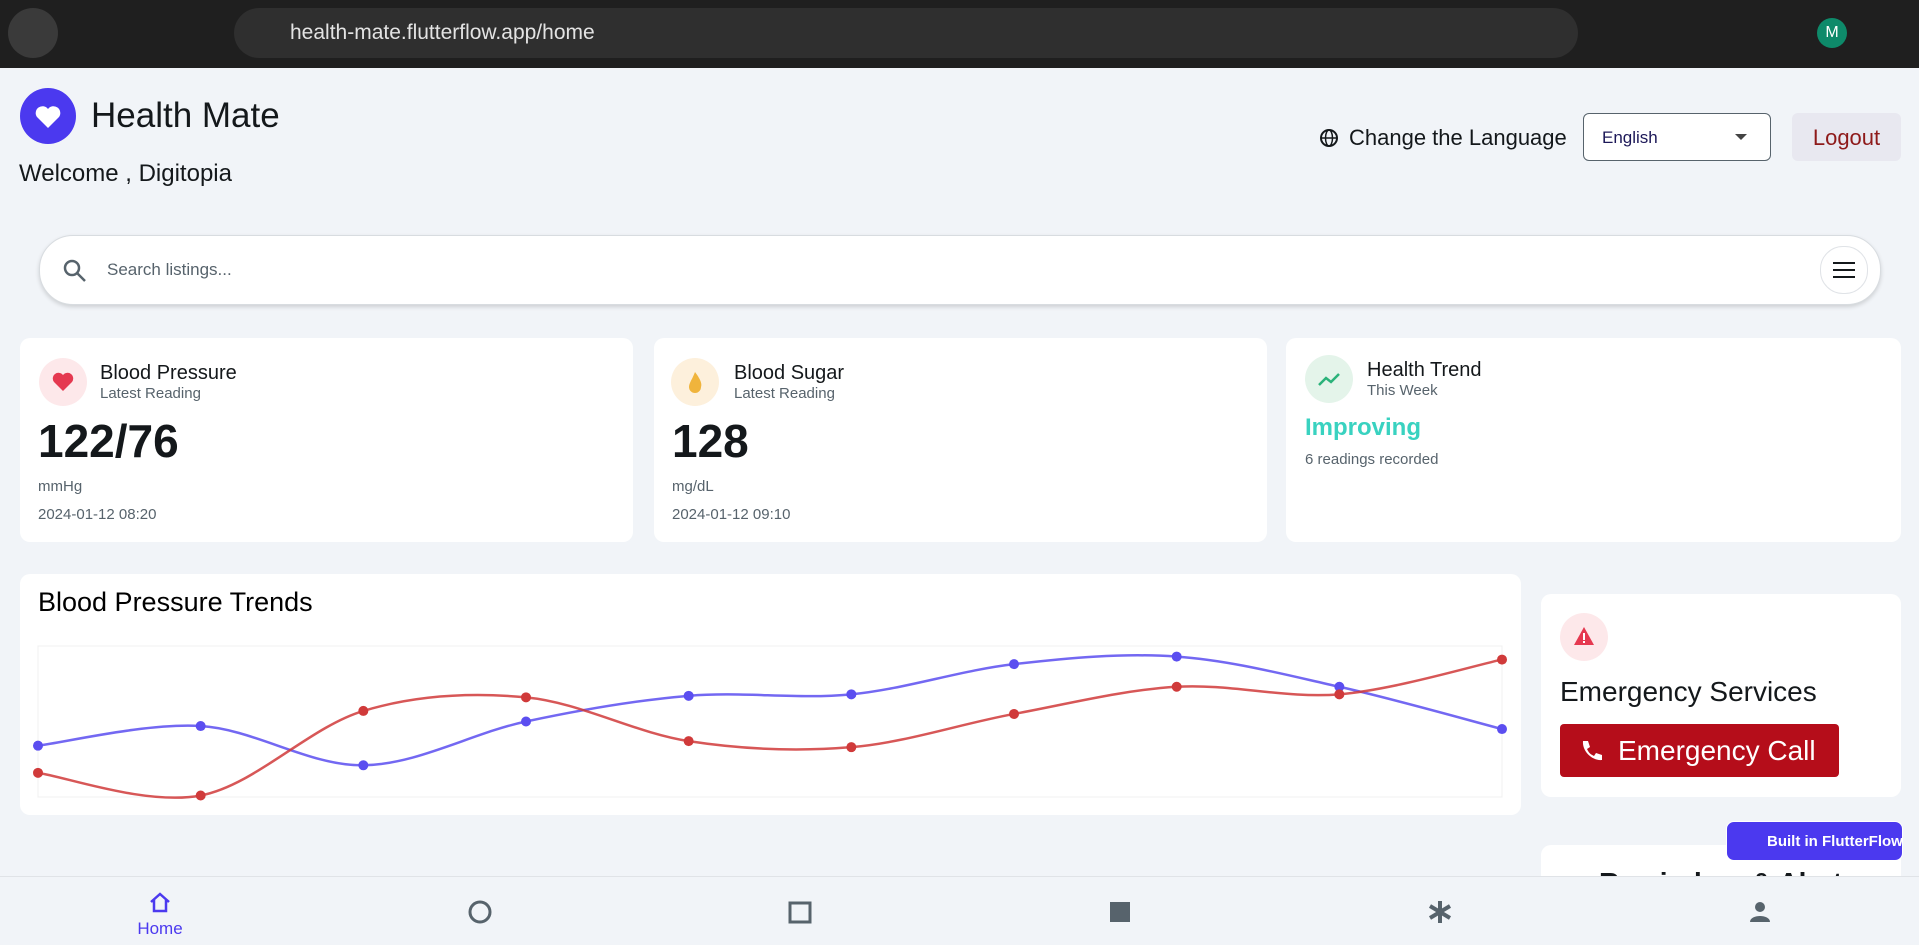 The width and height of the screenshot is (1919, 945). I want to click on back-button, so click(33, 33).